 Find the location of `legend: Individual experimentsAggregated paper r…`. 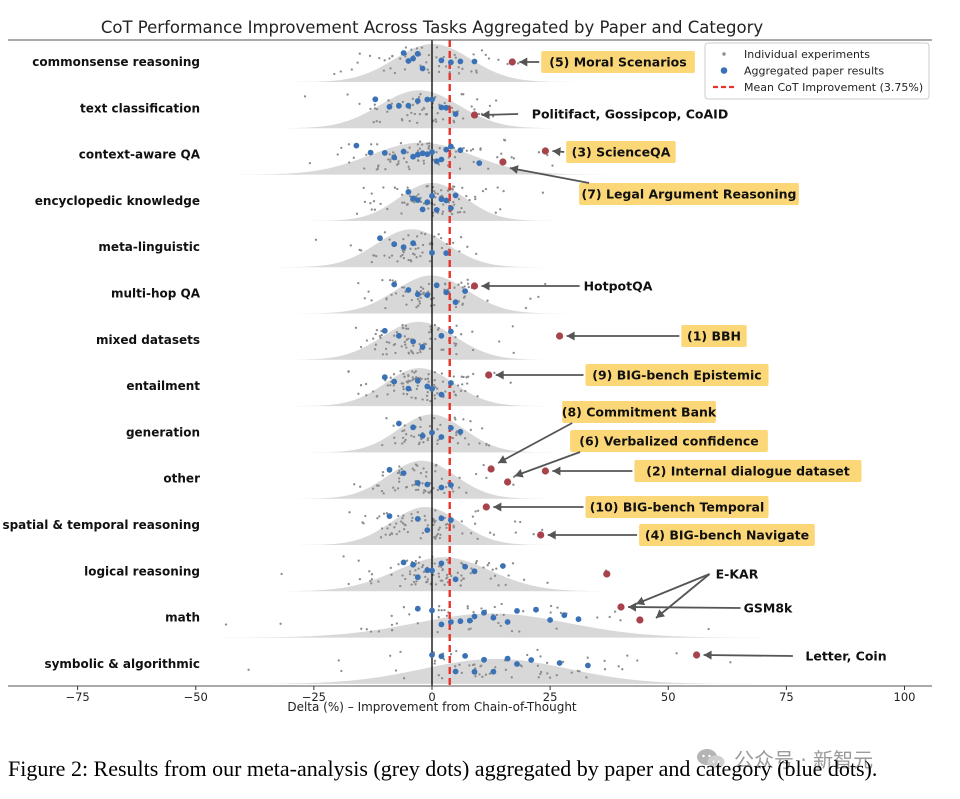

legend: Individual experimentsAggregated paper r… is located at coordinates (817, 71).